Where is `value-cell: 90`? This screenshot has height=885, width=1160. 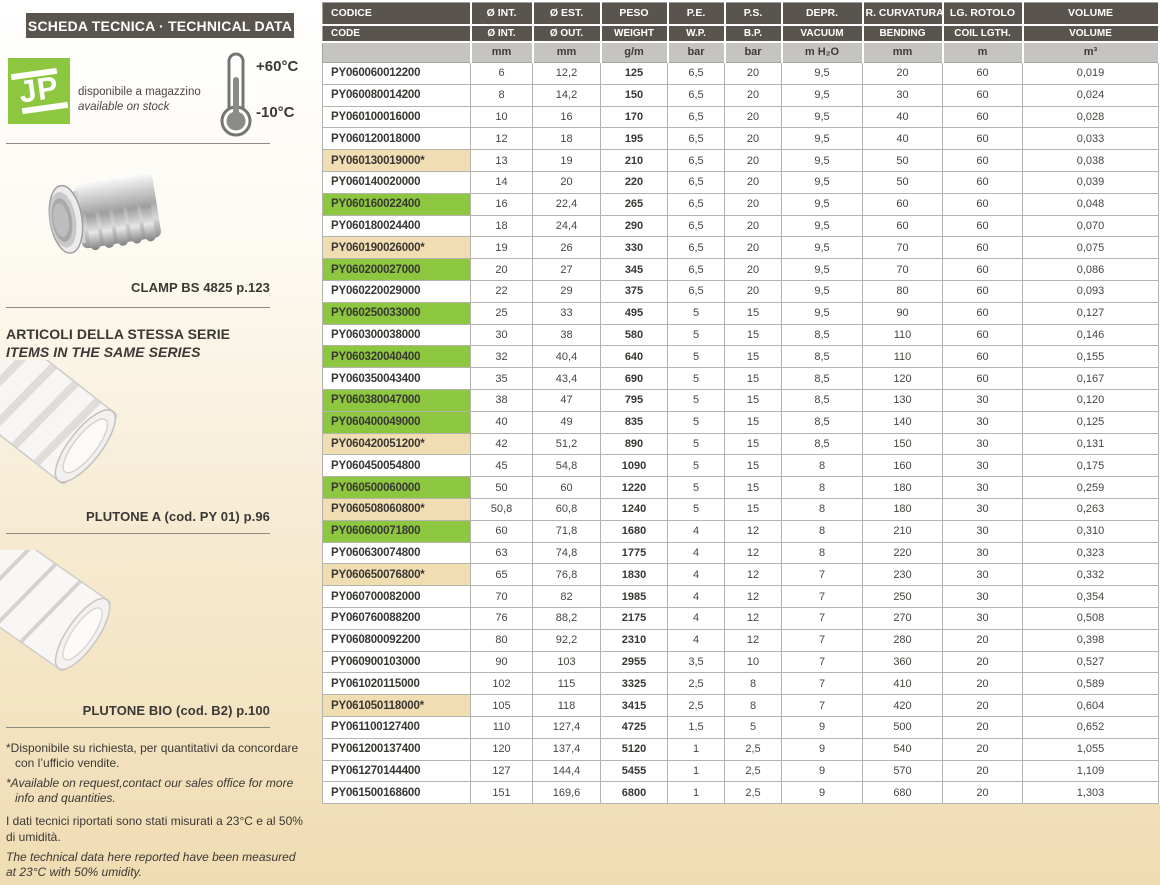
value-cell: 90 is located at coordinates (902, 313).